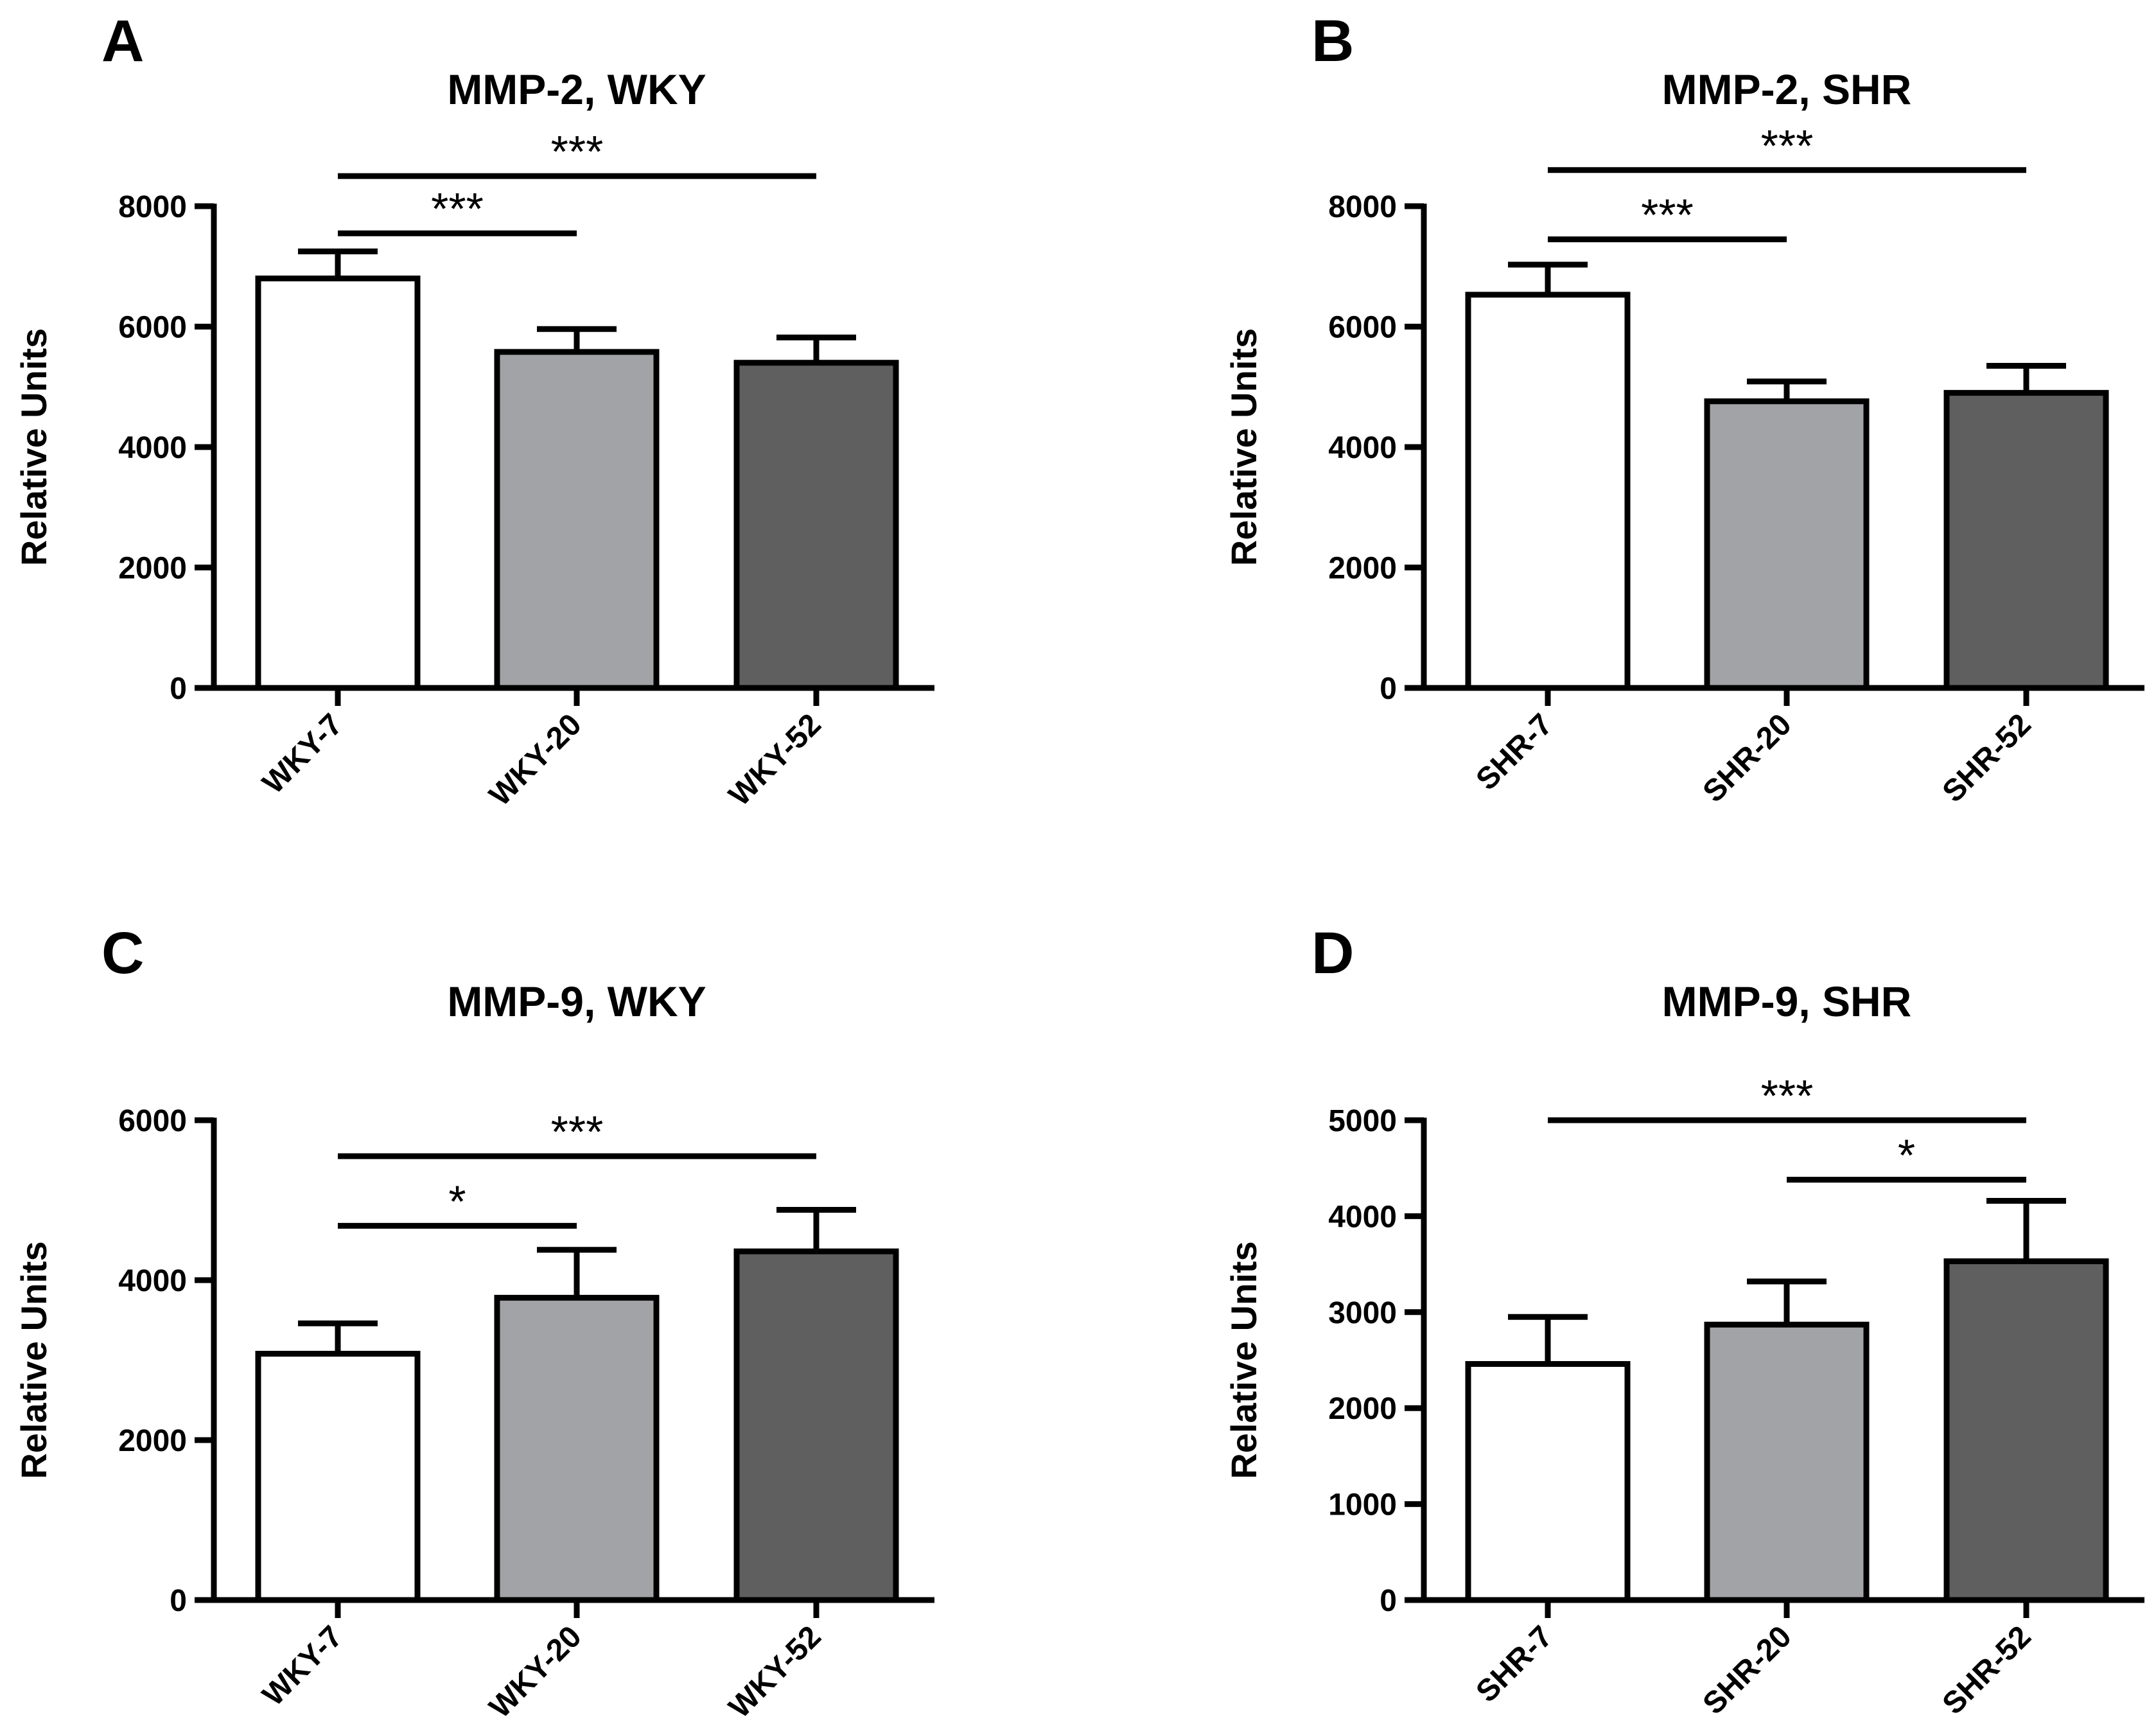 This screenshot has height=1733, width=2156. Describe the element at coordinates (1362, 1313) in the screenshot. I see `y-tick-label: 3000` at that location.